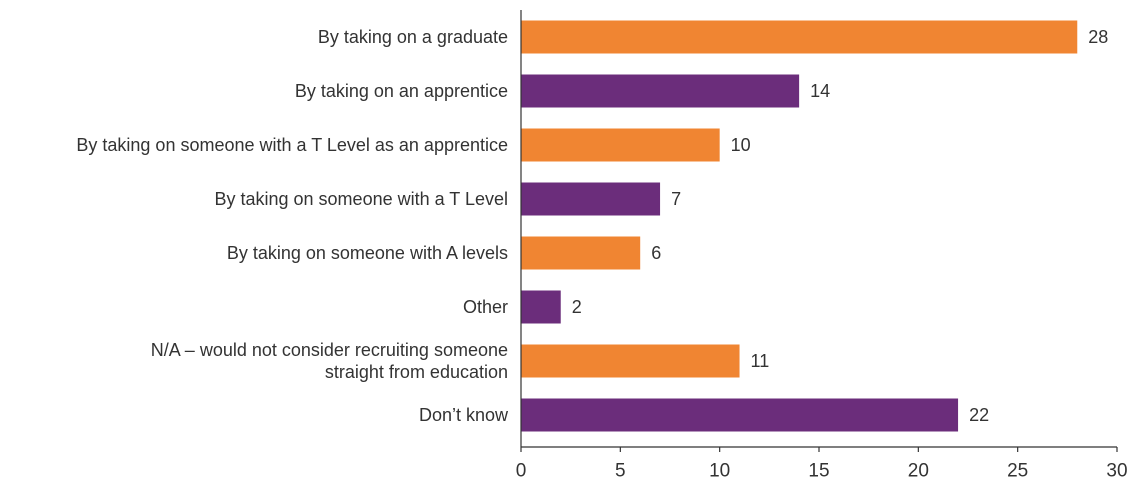 Image resolution: width=1146 pixels, height=482 pixels. I want to click on x-axis-ticks: 0 5 10 15 20 25 30, so click(822, 464).